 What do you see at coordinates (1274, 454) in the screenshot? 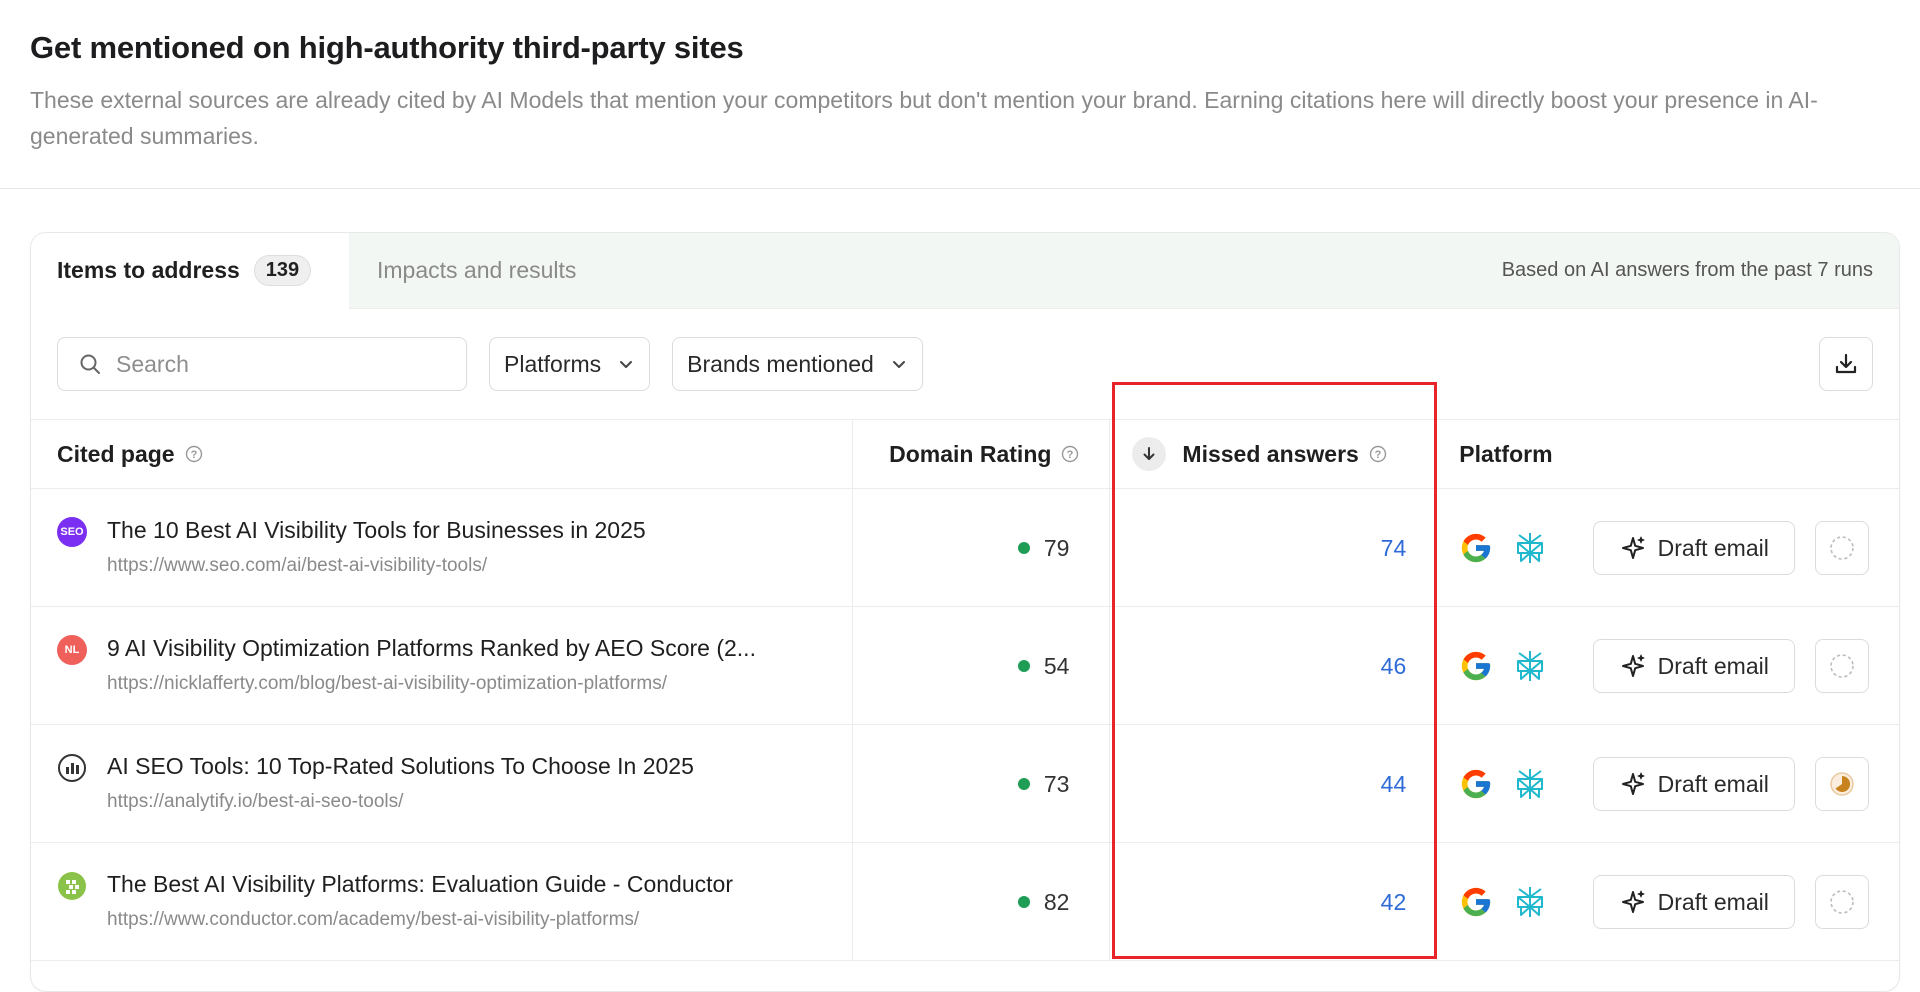
I see `column-missed-answers: Missed answers ?` at bounding box center [1274, 454].